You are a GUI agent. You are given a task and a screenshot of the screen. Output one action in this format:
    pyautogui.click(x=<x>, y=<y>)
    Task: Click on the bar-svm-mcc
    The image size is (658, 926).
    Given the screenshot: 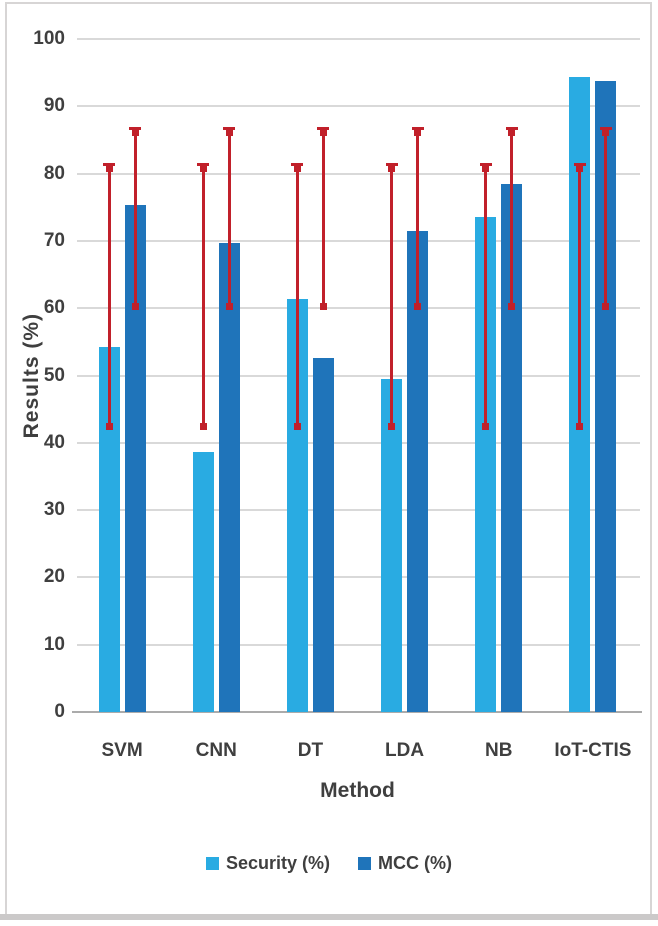 What is the action you would take?
    pyautogui.click(x=135, y=458)
    